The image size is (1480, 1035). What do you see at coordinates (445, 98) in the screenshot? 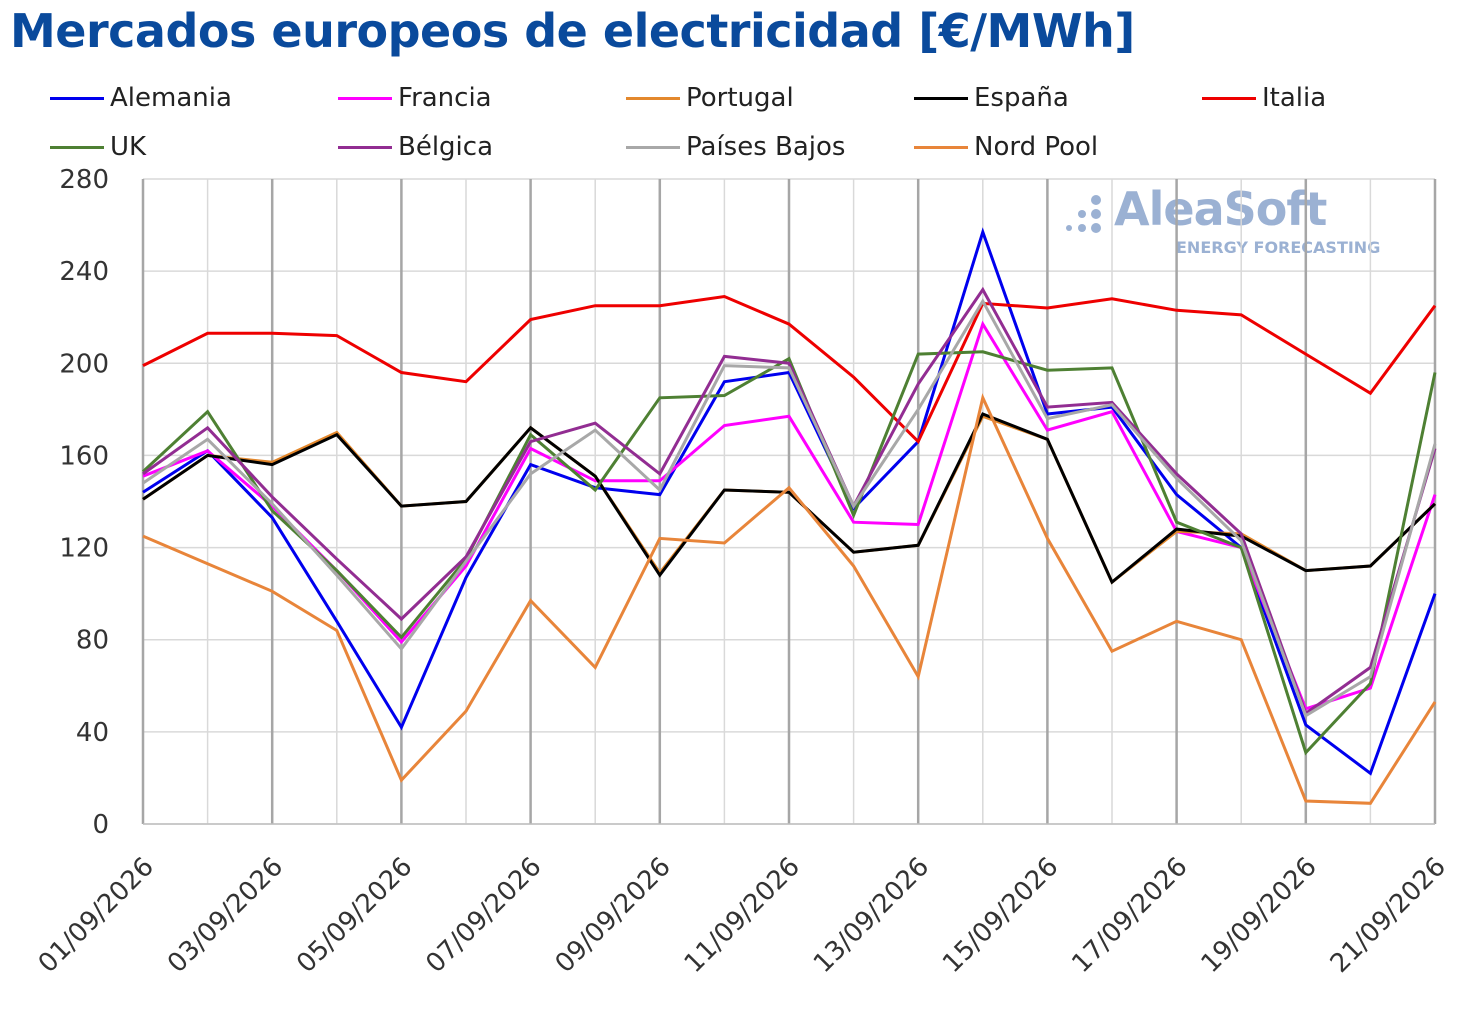
I see `legend-label: Francia` at bounding box center [445, 98].